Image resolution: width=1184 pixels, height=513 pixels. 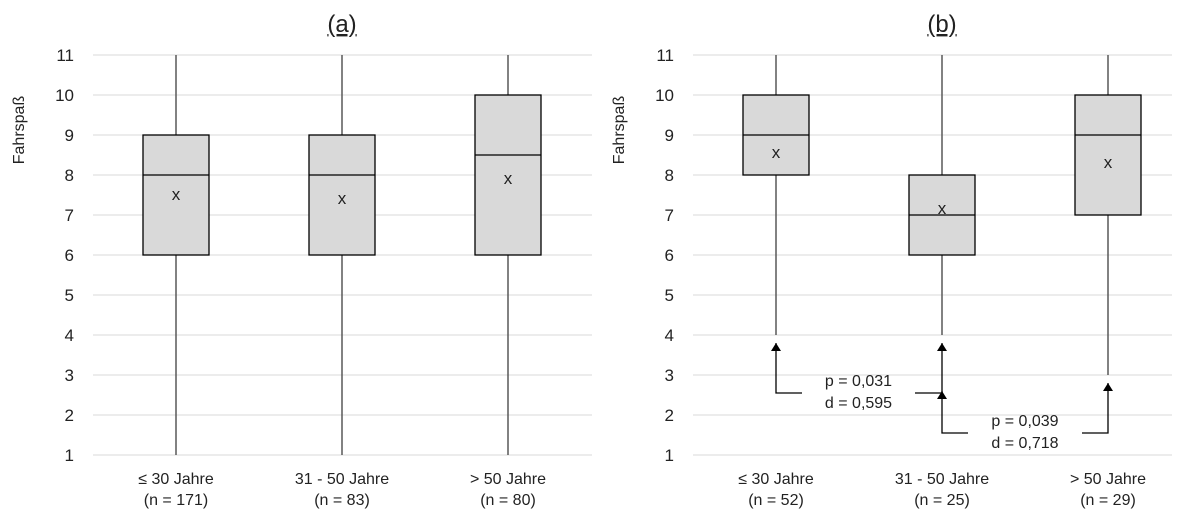 What do you see at coordinates (1095, 408) in the screenshot?
I see `annotation-bracket-right` at bounding box center [1095, 408].